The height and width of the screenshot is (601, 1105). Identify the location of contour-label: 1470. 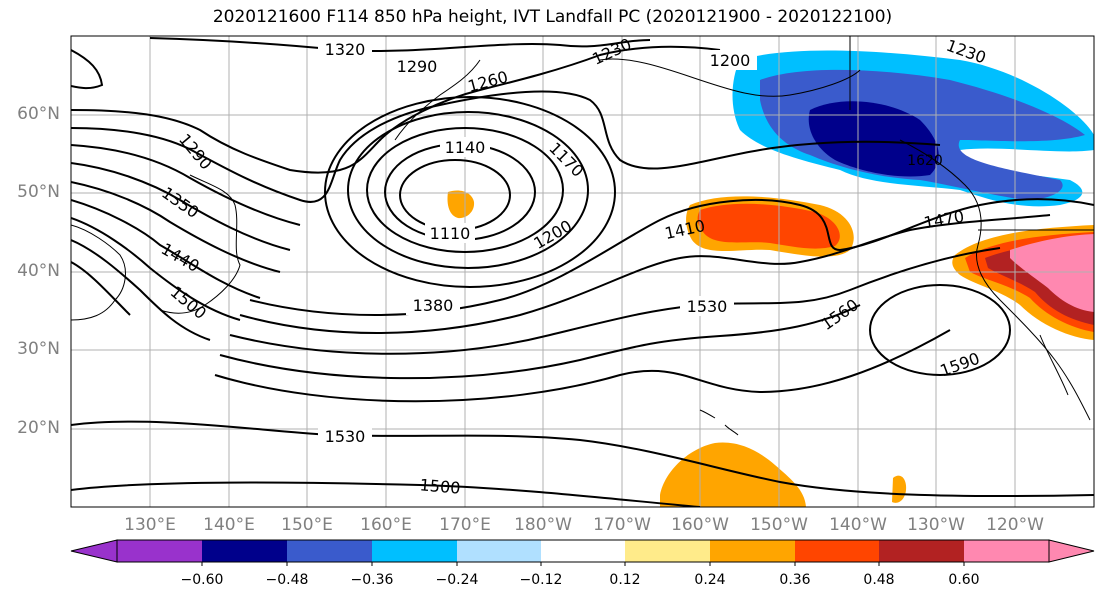
(943, 220).